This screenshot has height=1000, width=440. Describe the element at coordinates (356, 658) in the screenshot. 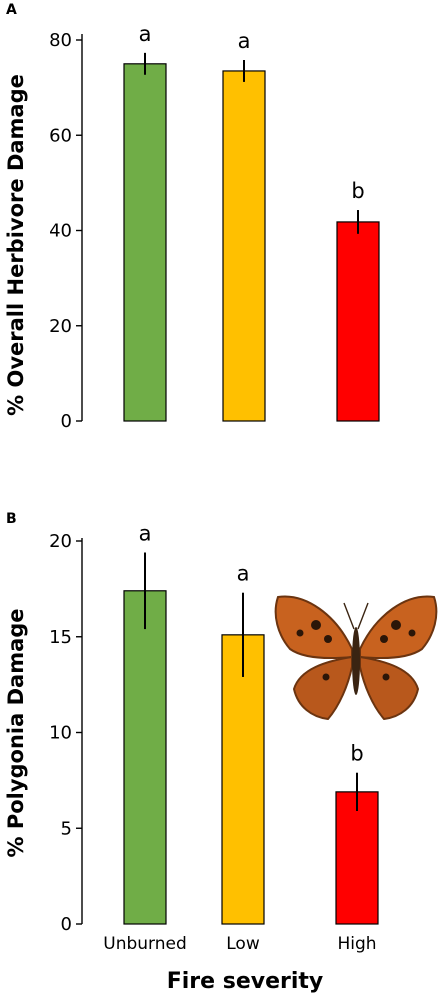

I see `butterfly-photo` at that location.